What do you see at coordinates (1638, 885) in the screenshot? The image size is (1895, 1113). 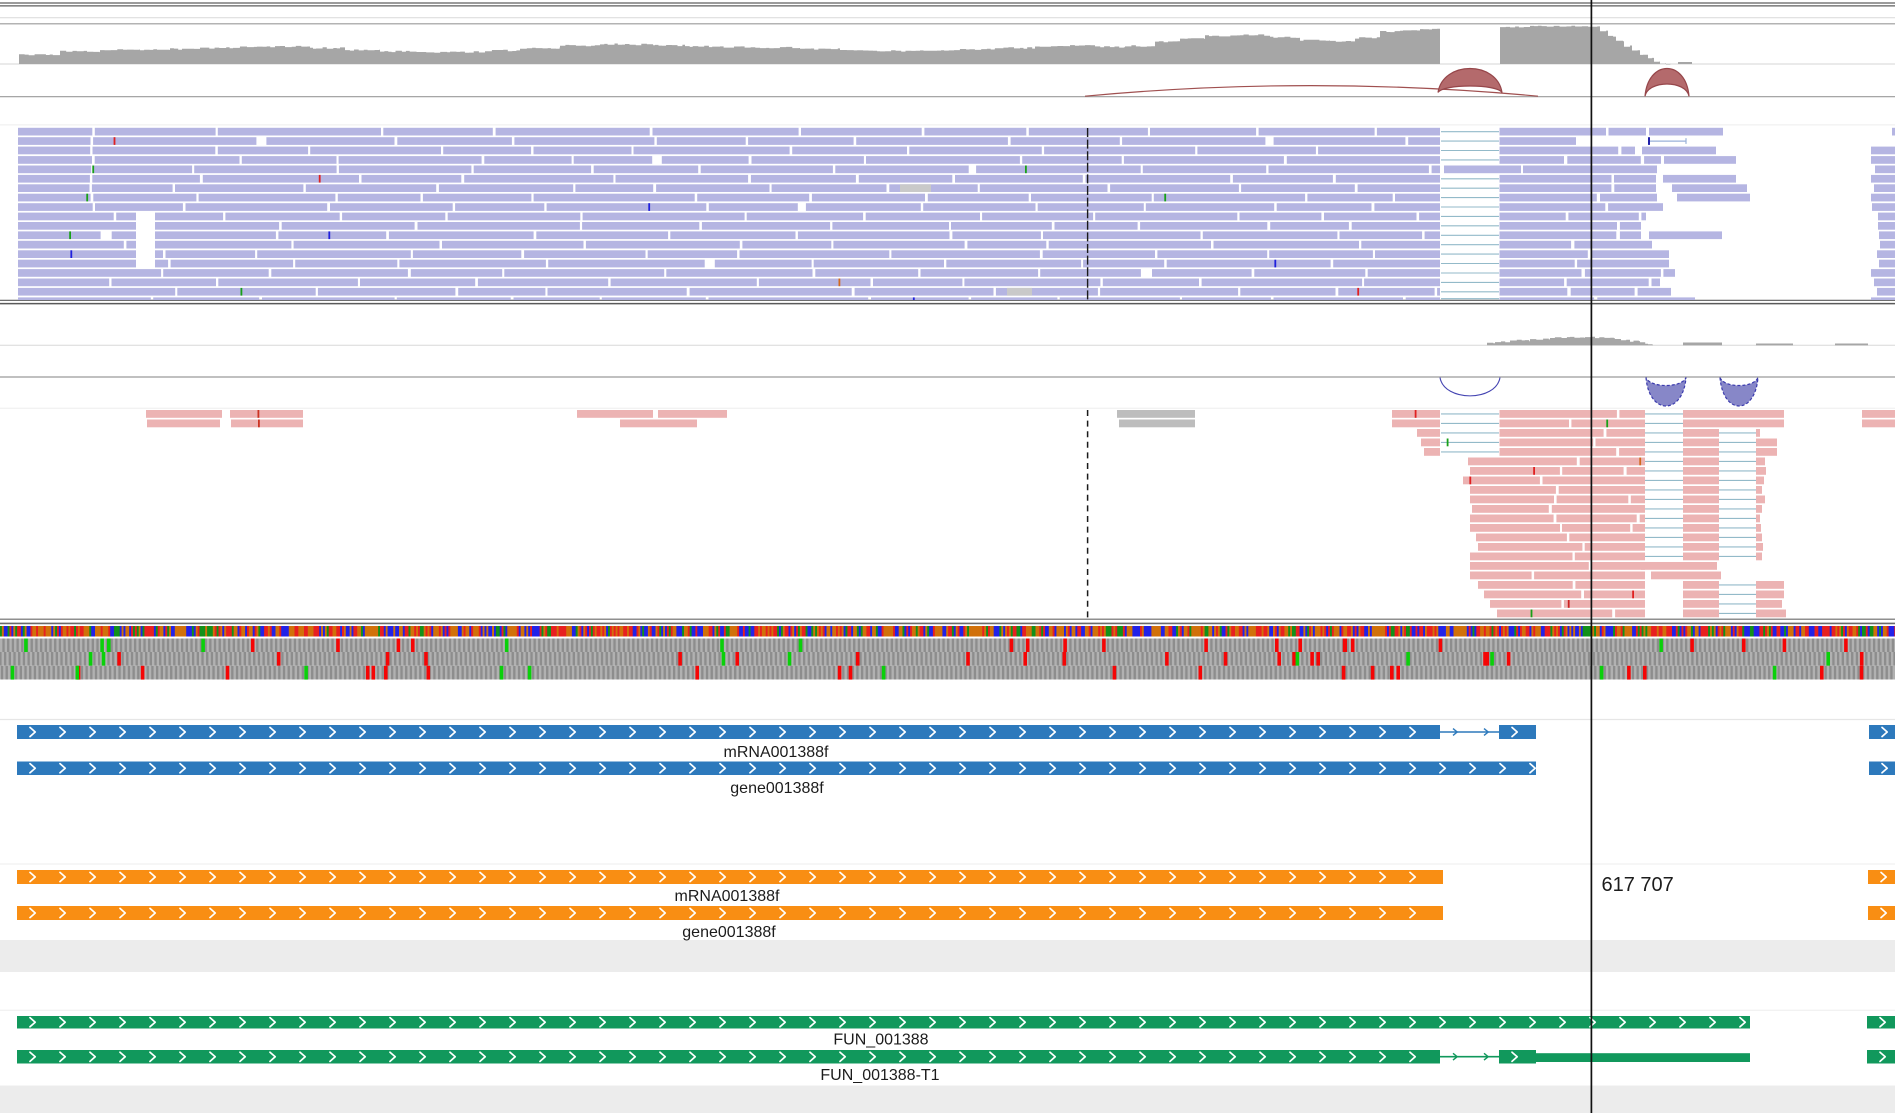 I see `svg-text: 617 707` at bounding box center [1638, 885].